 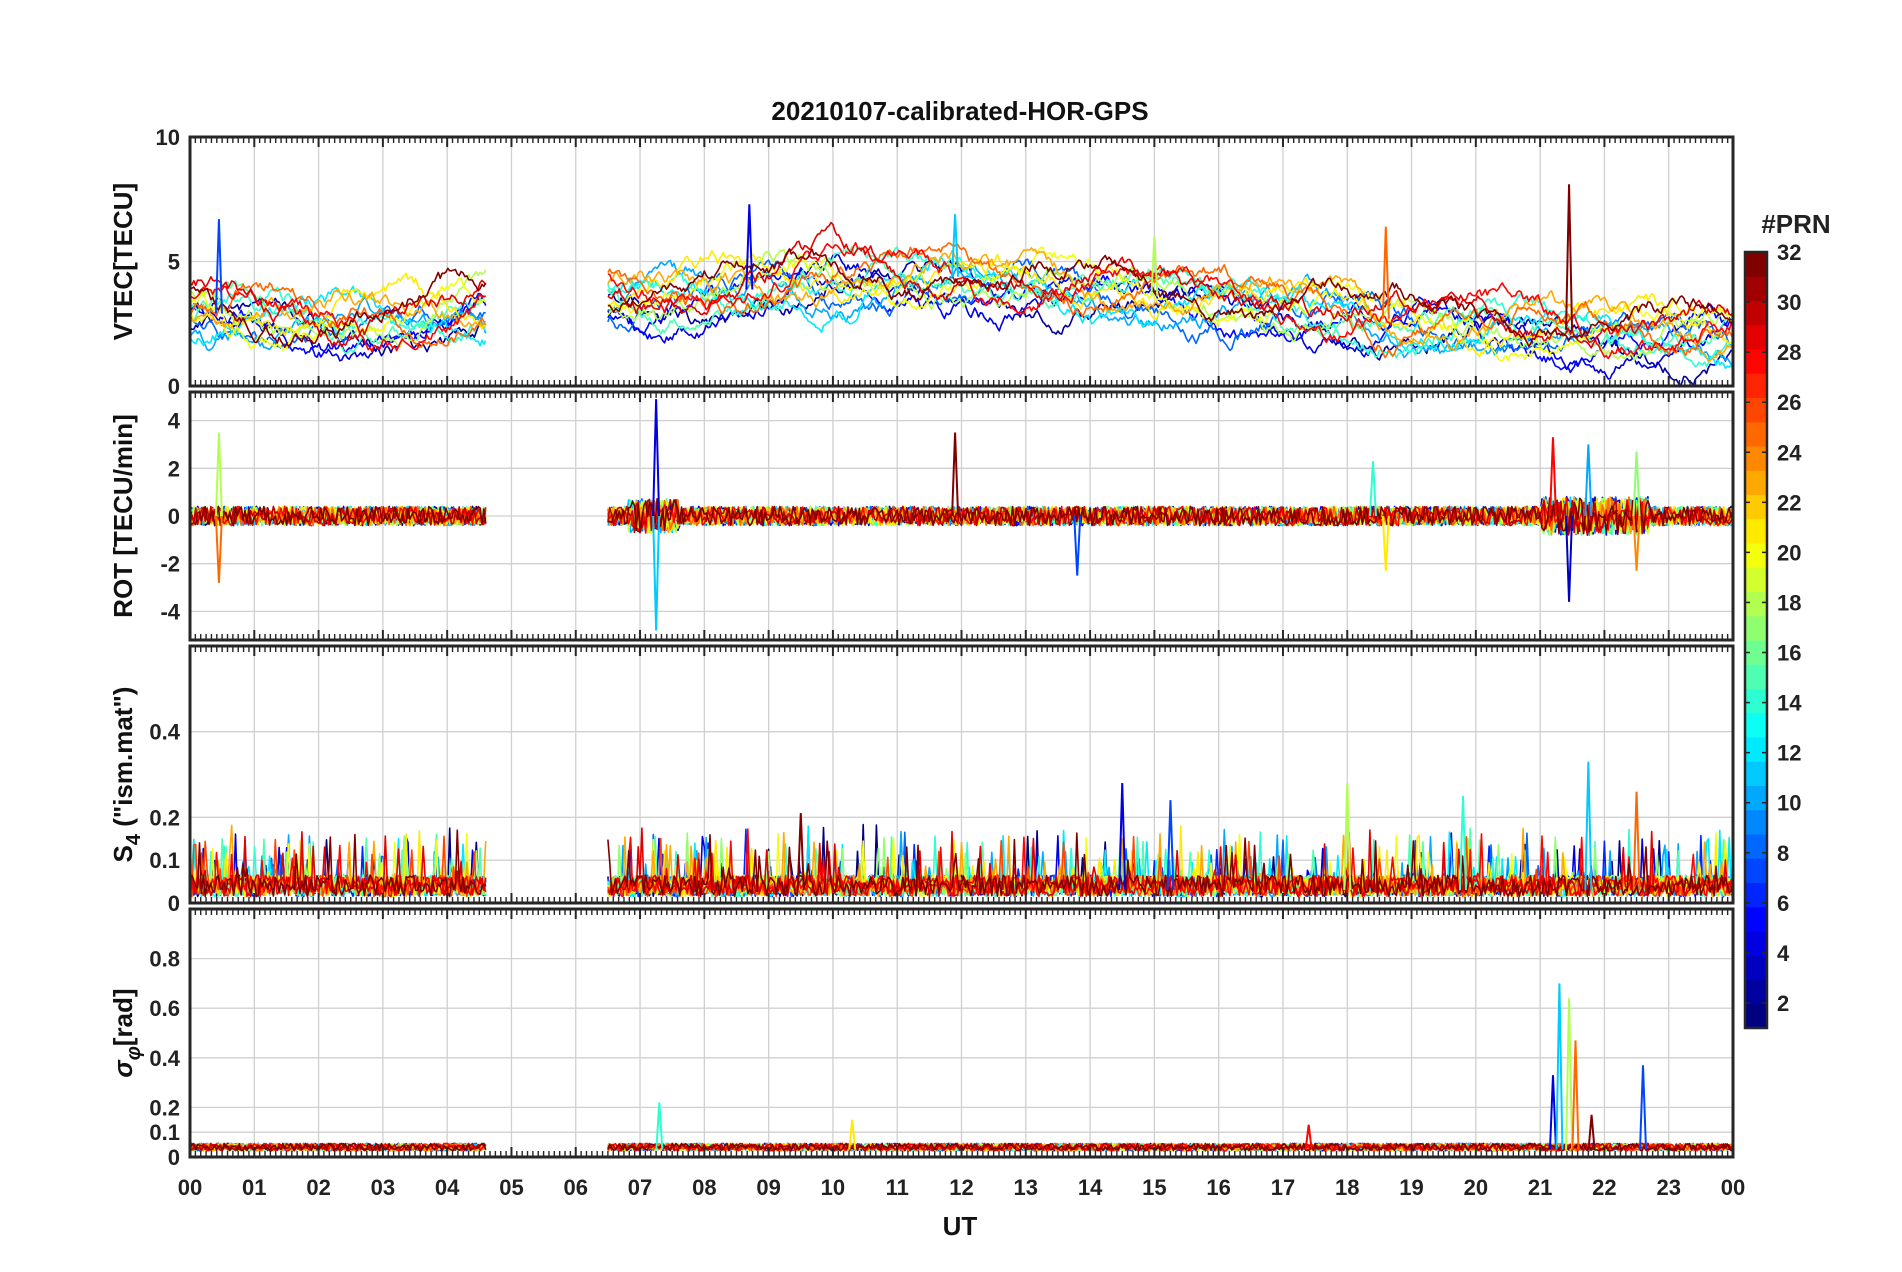 What do you see at coordinates (704, 1187) in the screenshot?
I see `x-tick-label: 08` at bounding box center [704, 1187].